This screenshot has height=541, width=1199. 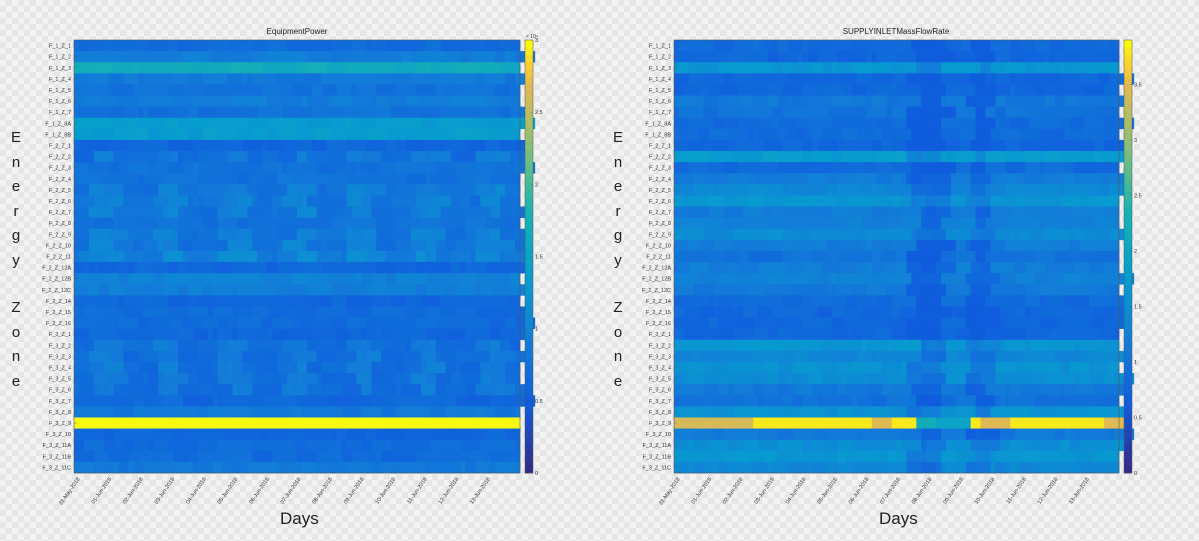 What do you see at coordinates (259, 491) in the screenshot?
I see `x-tick-label: 06-Jun-2018` at bounding box center [259, 491].